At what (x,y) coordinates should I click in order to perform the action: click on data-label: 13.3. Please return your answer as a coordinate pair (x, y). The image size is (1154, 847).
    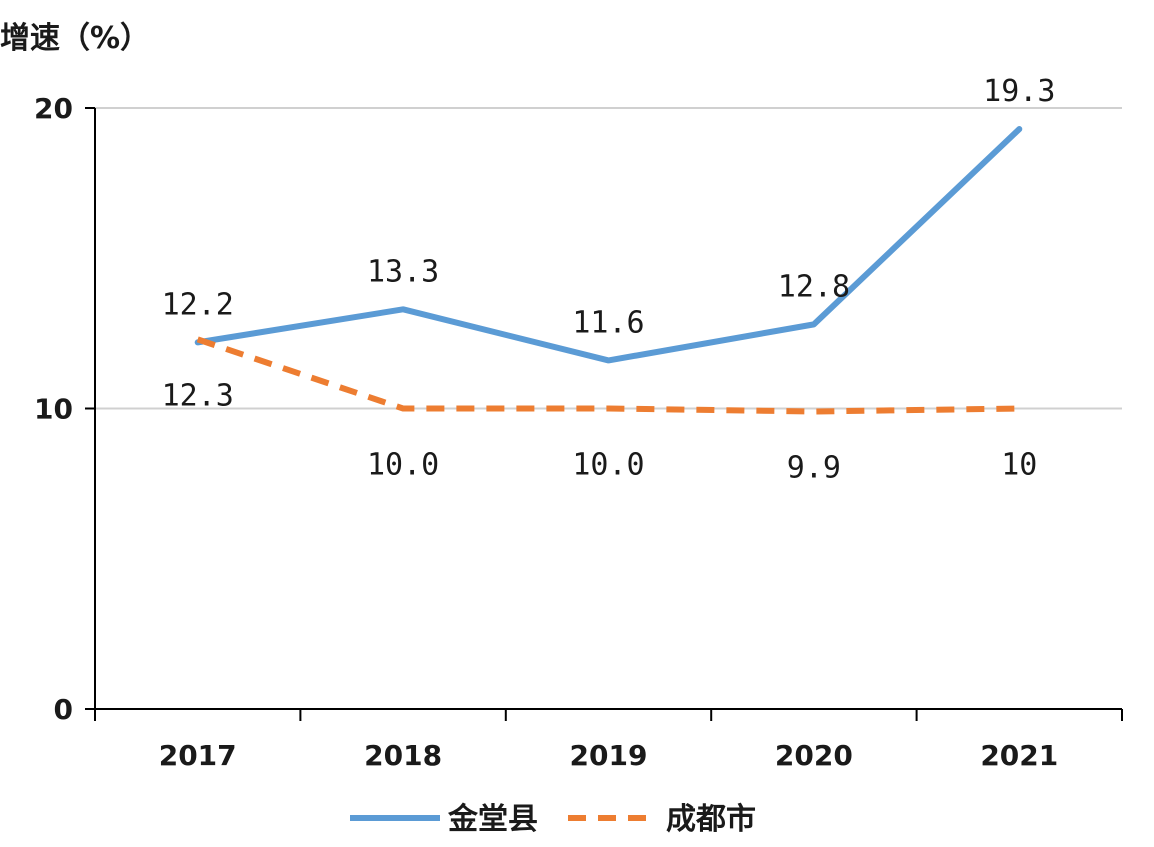
    Looking at the image, I should click on (403, 271).